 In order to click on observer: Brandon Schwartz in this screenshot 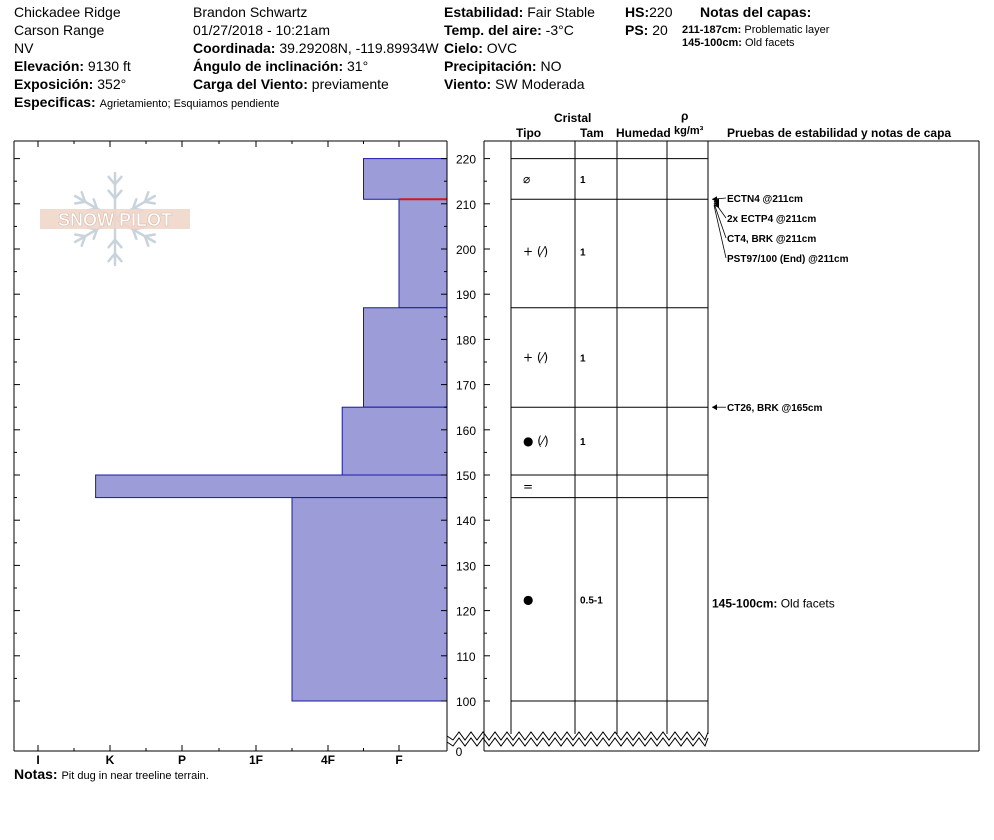, I will do `click(250, 12)`.